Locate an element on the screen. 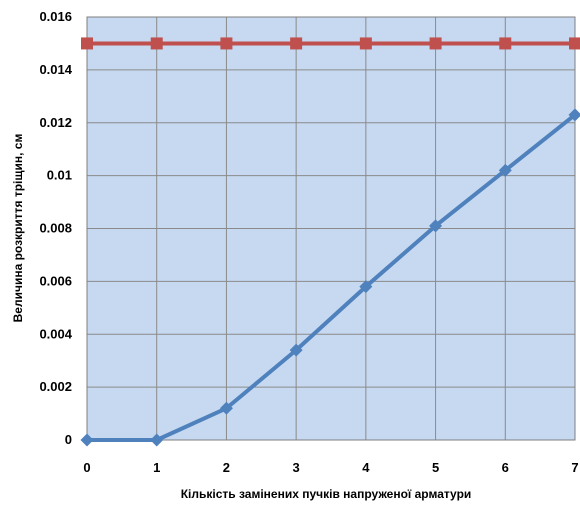 The height and width of the screenshot is (515, 580). y-tick-label: 0 is located at coordinates (68, 439).